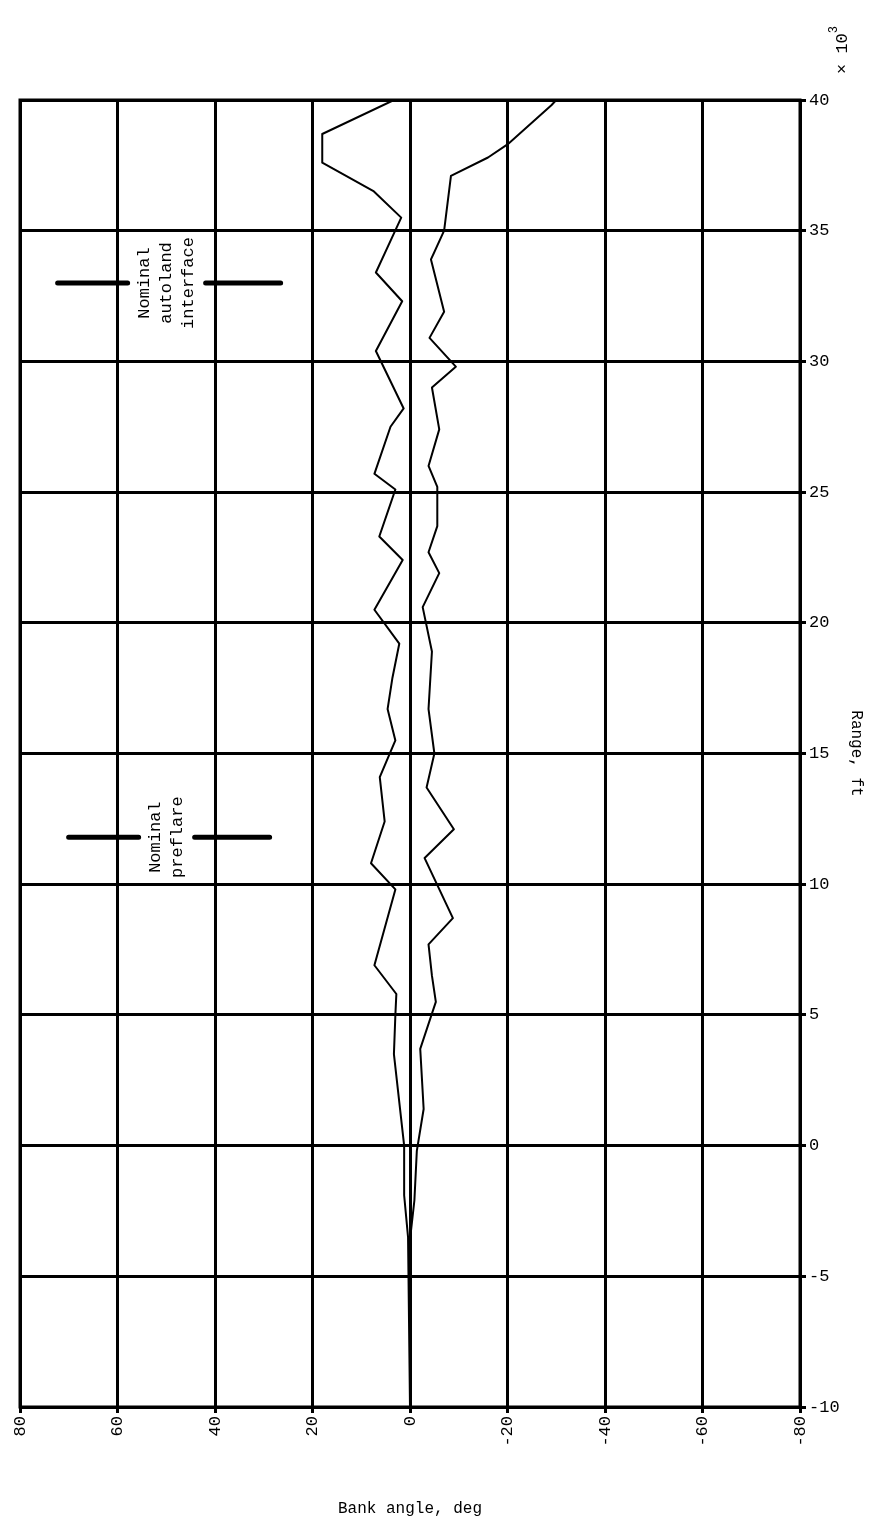 The width and height of the screenshot is (878, 1528). Describe the element at coordinates (702, 1431) in the screenshot. I see `x-tick-label: -60` at that location.